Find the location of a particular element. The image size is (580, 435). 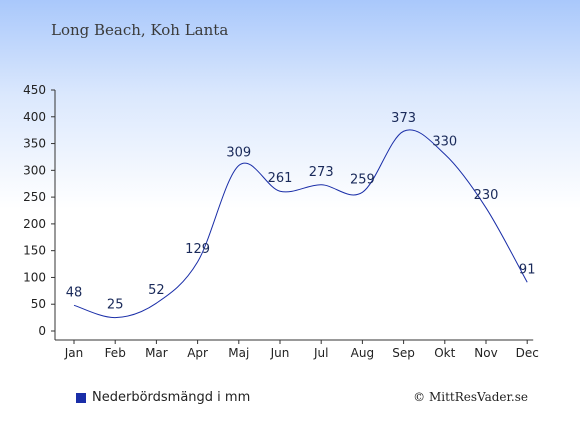

y-tick-label: 0 is located at coordinates (42, 331).